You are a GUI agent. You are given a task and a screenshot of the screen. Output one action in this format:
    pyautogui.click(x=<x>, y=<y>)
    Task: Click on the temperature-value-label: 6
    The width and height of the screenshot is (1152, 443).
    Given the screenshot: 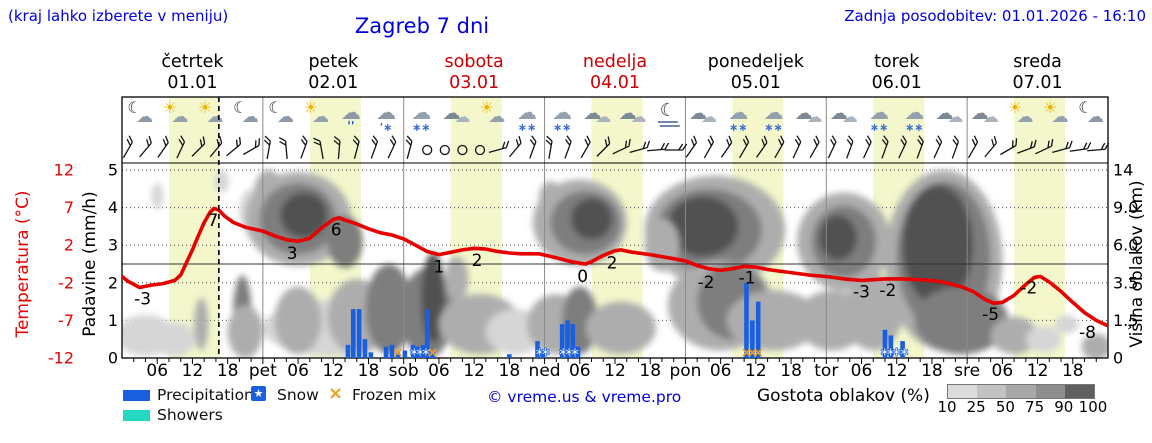 What is the action you would take?
    pyautogui.click(x=336, y=231)
    